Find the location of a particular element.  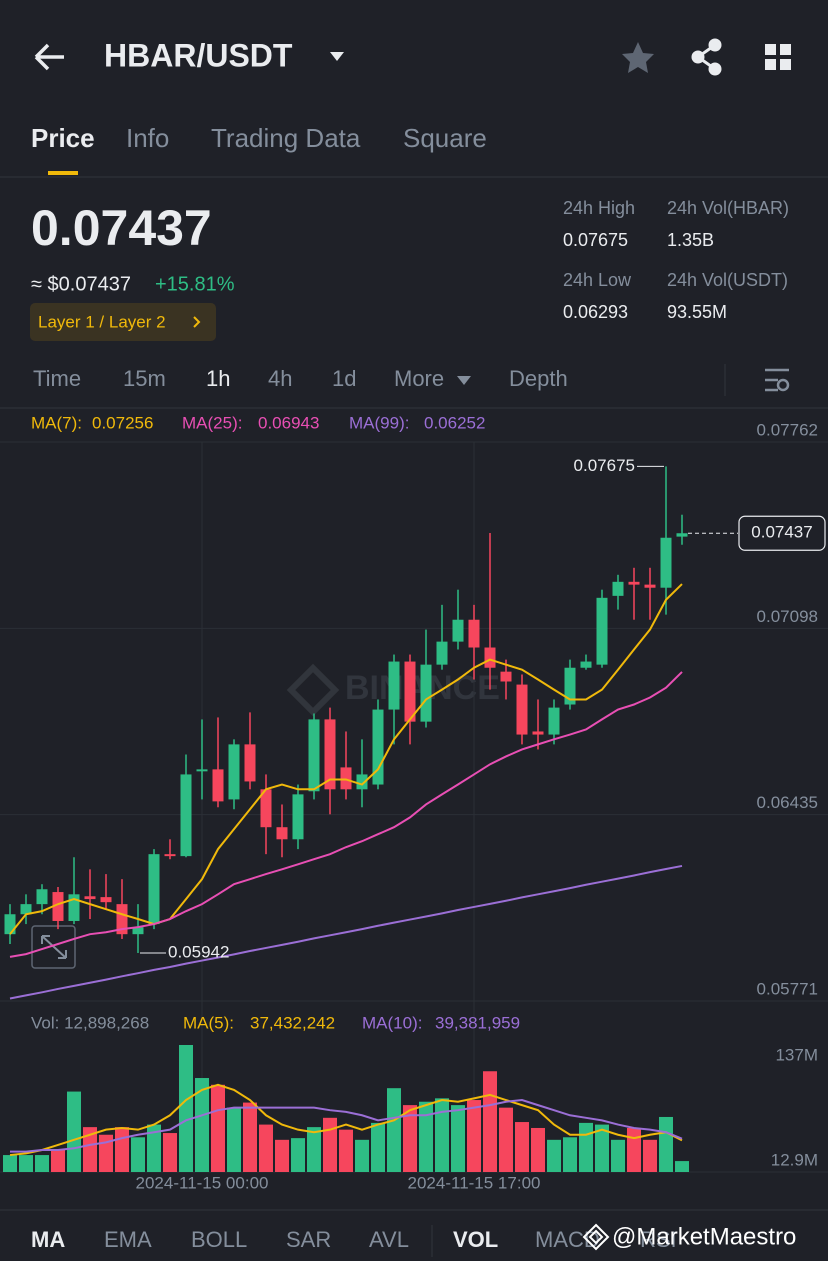

y-tick-label: 12.9M is located at coordinates (794, 1160).